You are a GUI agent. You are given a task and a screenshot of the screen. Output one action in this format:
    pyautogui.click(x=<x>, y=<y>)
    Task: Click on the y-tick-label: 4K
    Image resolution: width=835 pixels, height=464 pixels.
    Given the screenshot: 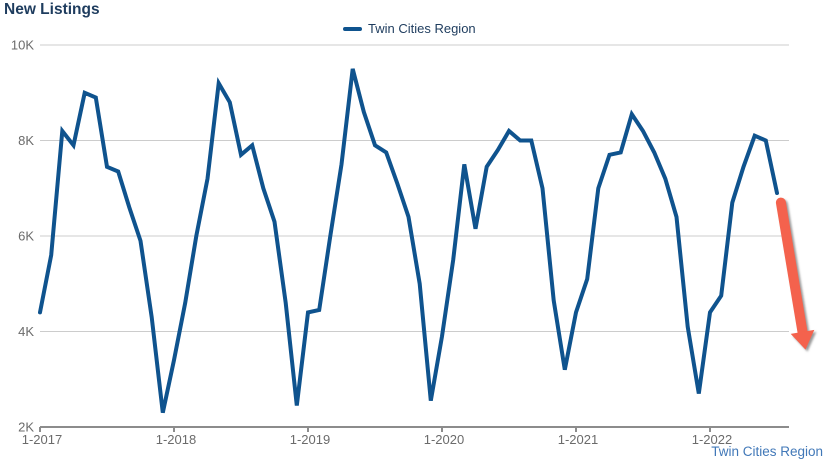 What is the action you would take?
    pyautogui.click(x=26, y=331)
    